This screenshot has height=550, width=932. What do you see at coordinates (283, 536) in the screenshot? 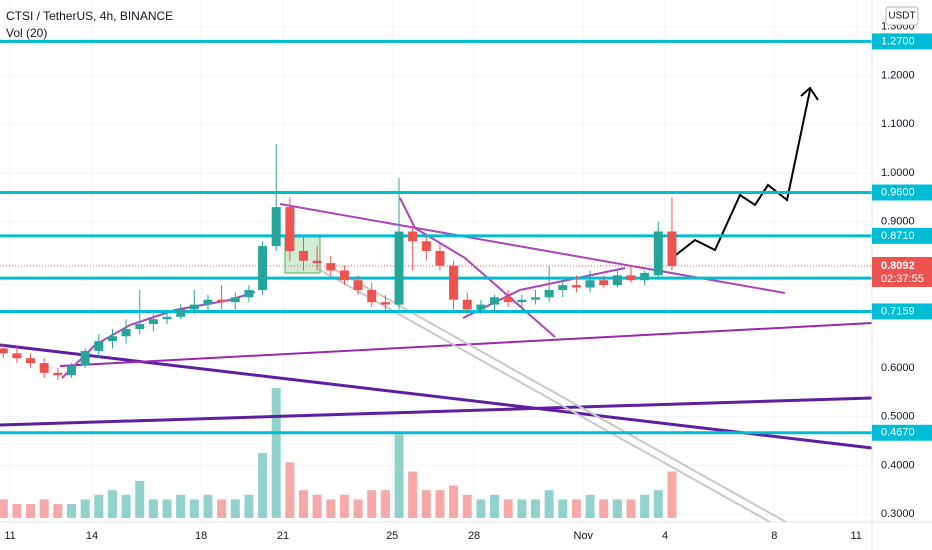
I see `x-tick-label: 21` at bounding box center [283, 536].